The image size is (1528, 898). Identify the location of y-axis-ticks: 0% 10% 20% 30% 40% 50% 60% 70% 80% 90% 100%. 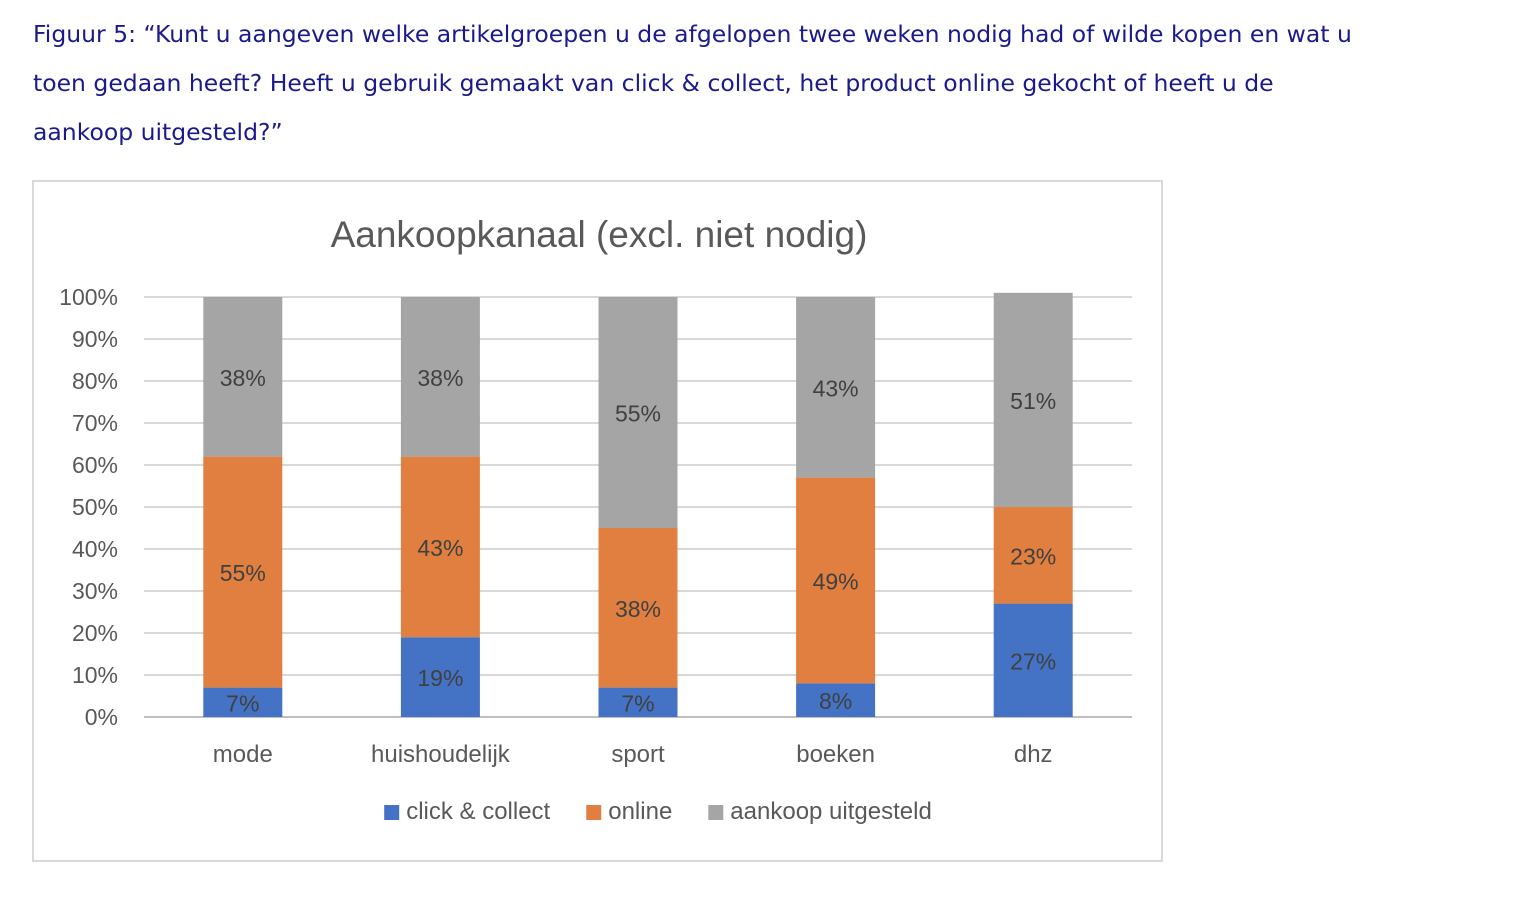
(88, 507).